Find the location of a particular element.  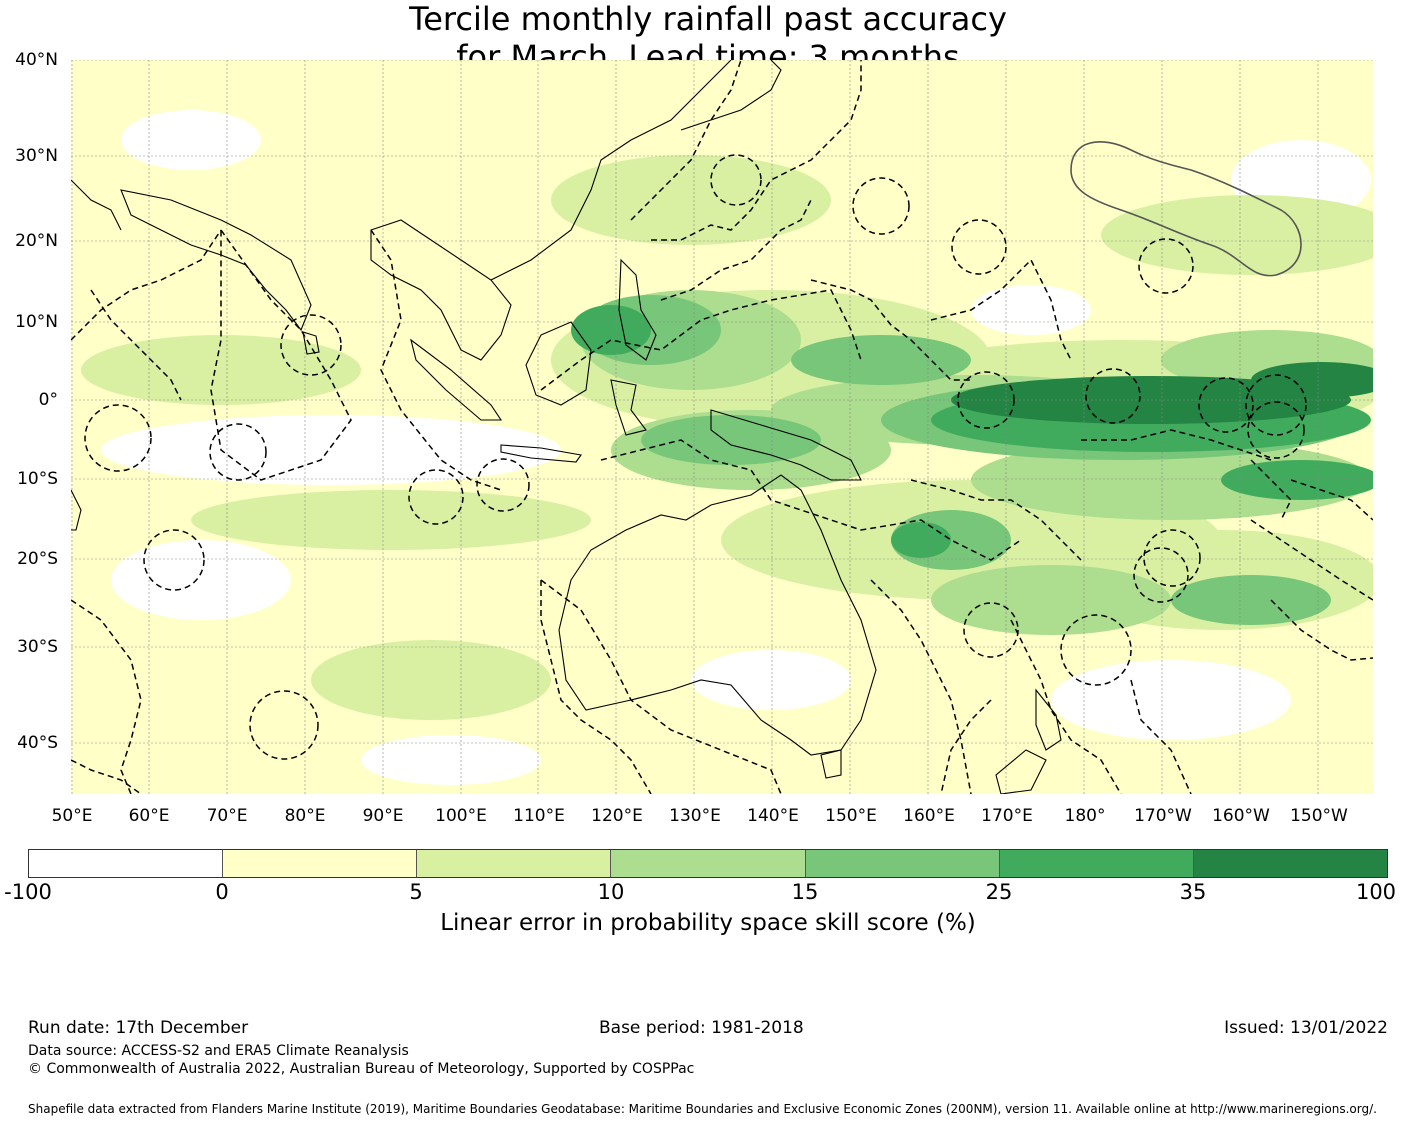

borneo-coastline is located at coordinates (558, 363).